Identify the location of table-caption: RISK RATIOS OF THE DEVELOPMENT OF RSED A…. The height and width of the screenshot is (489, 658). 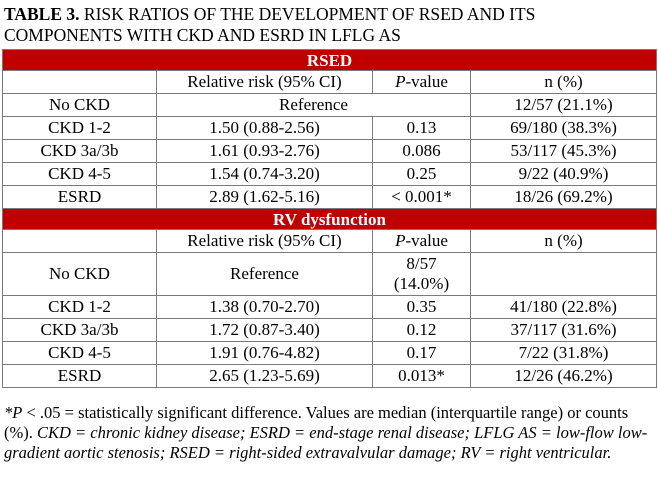
(270, 24).